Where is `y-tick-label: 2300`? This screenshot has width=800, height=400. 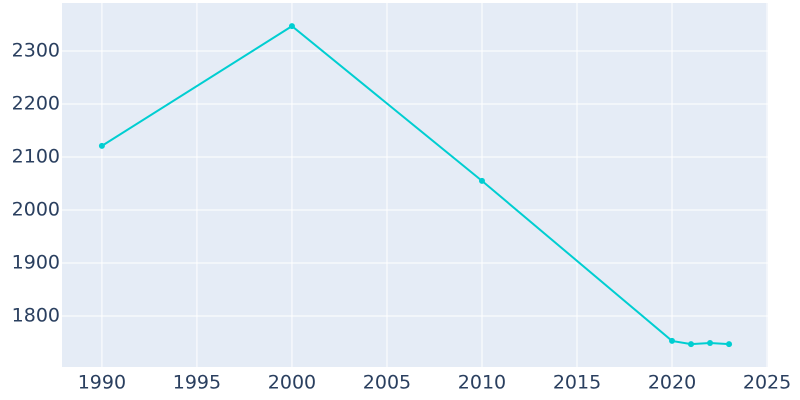
y-tick-label: 2300 is located at coordinates (36, 51).